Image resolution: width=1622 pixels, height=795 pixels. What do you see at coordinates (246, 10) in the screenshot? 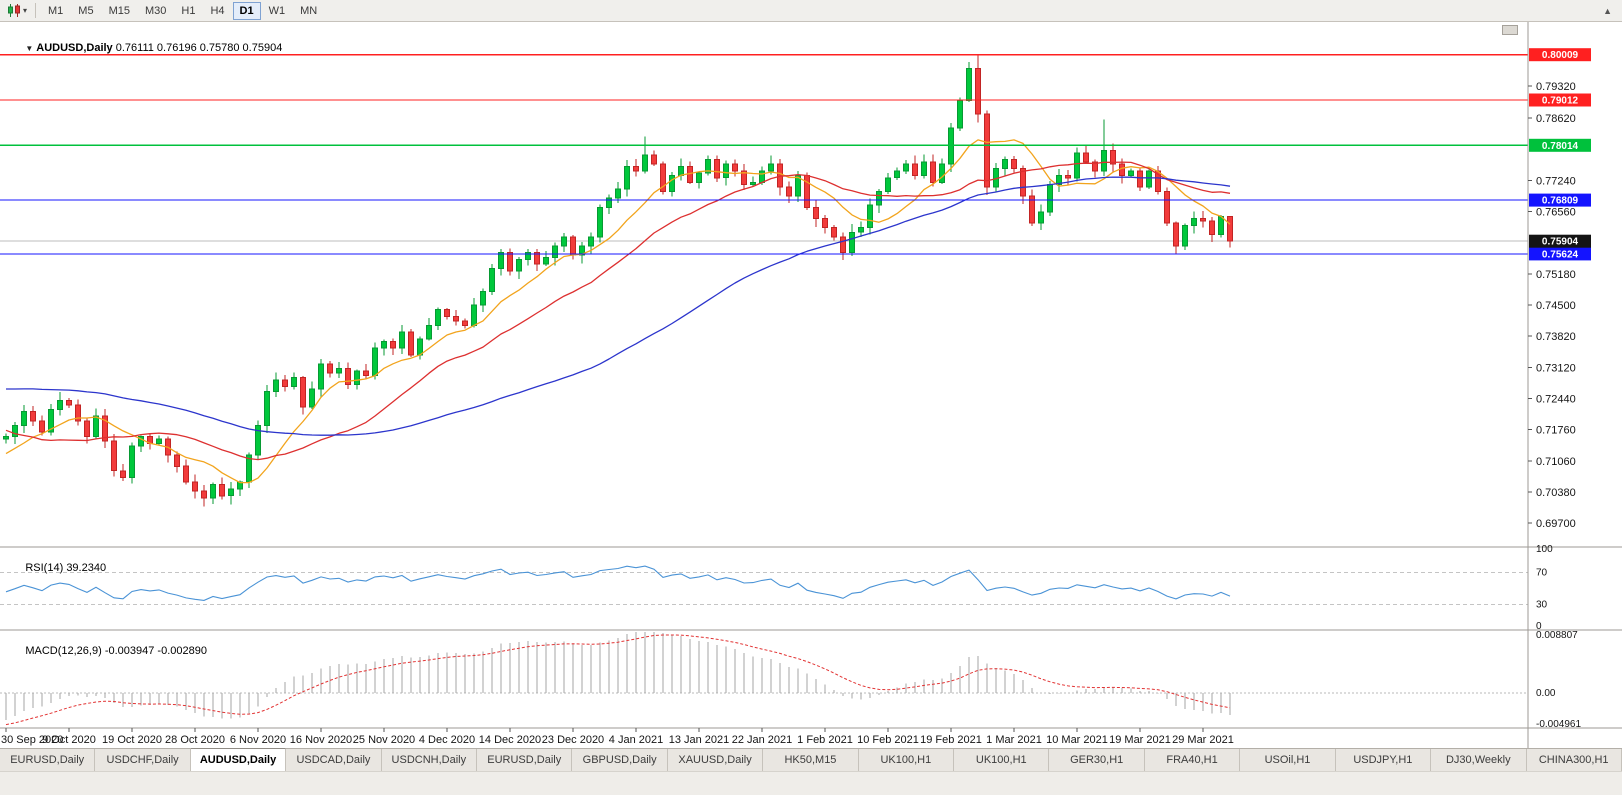
I see `timeframe-button-d1: D1` at bounding box center [246, 10].